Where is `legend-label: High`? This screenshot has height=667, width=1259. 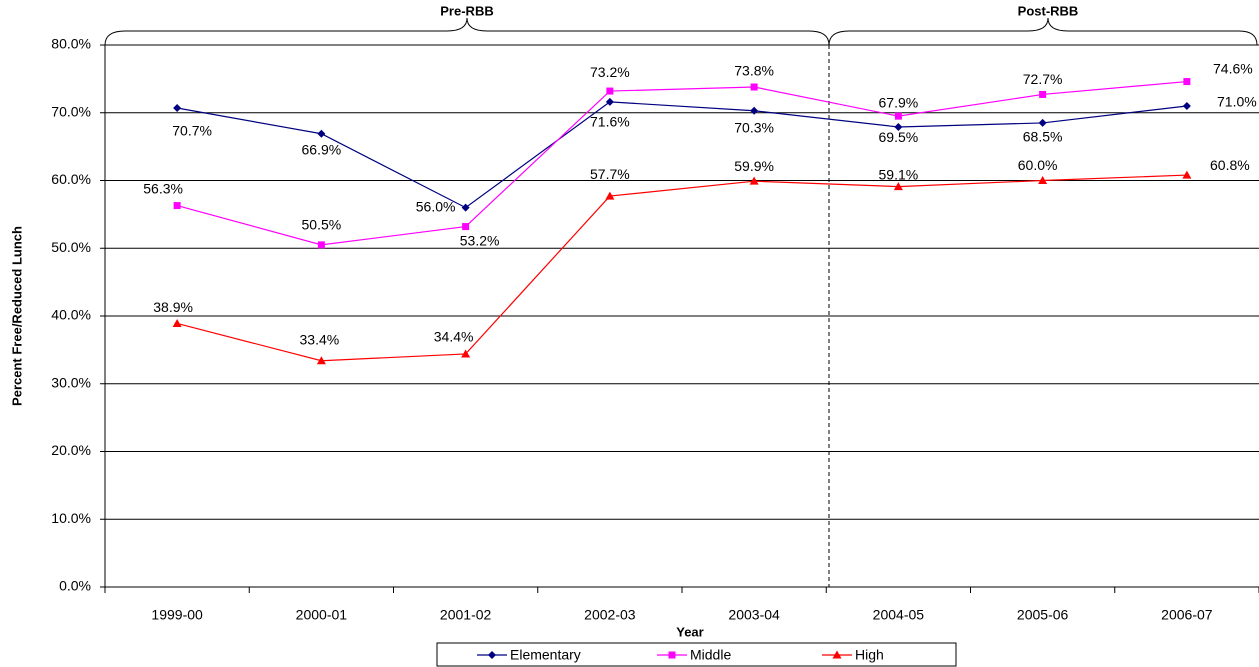 legend-label: High is located at coordinates (869, 655).